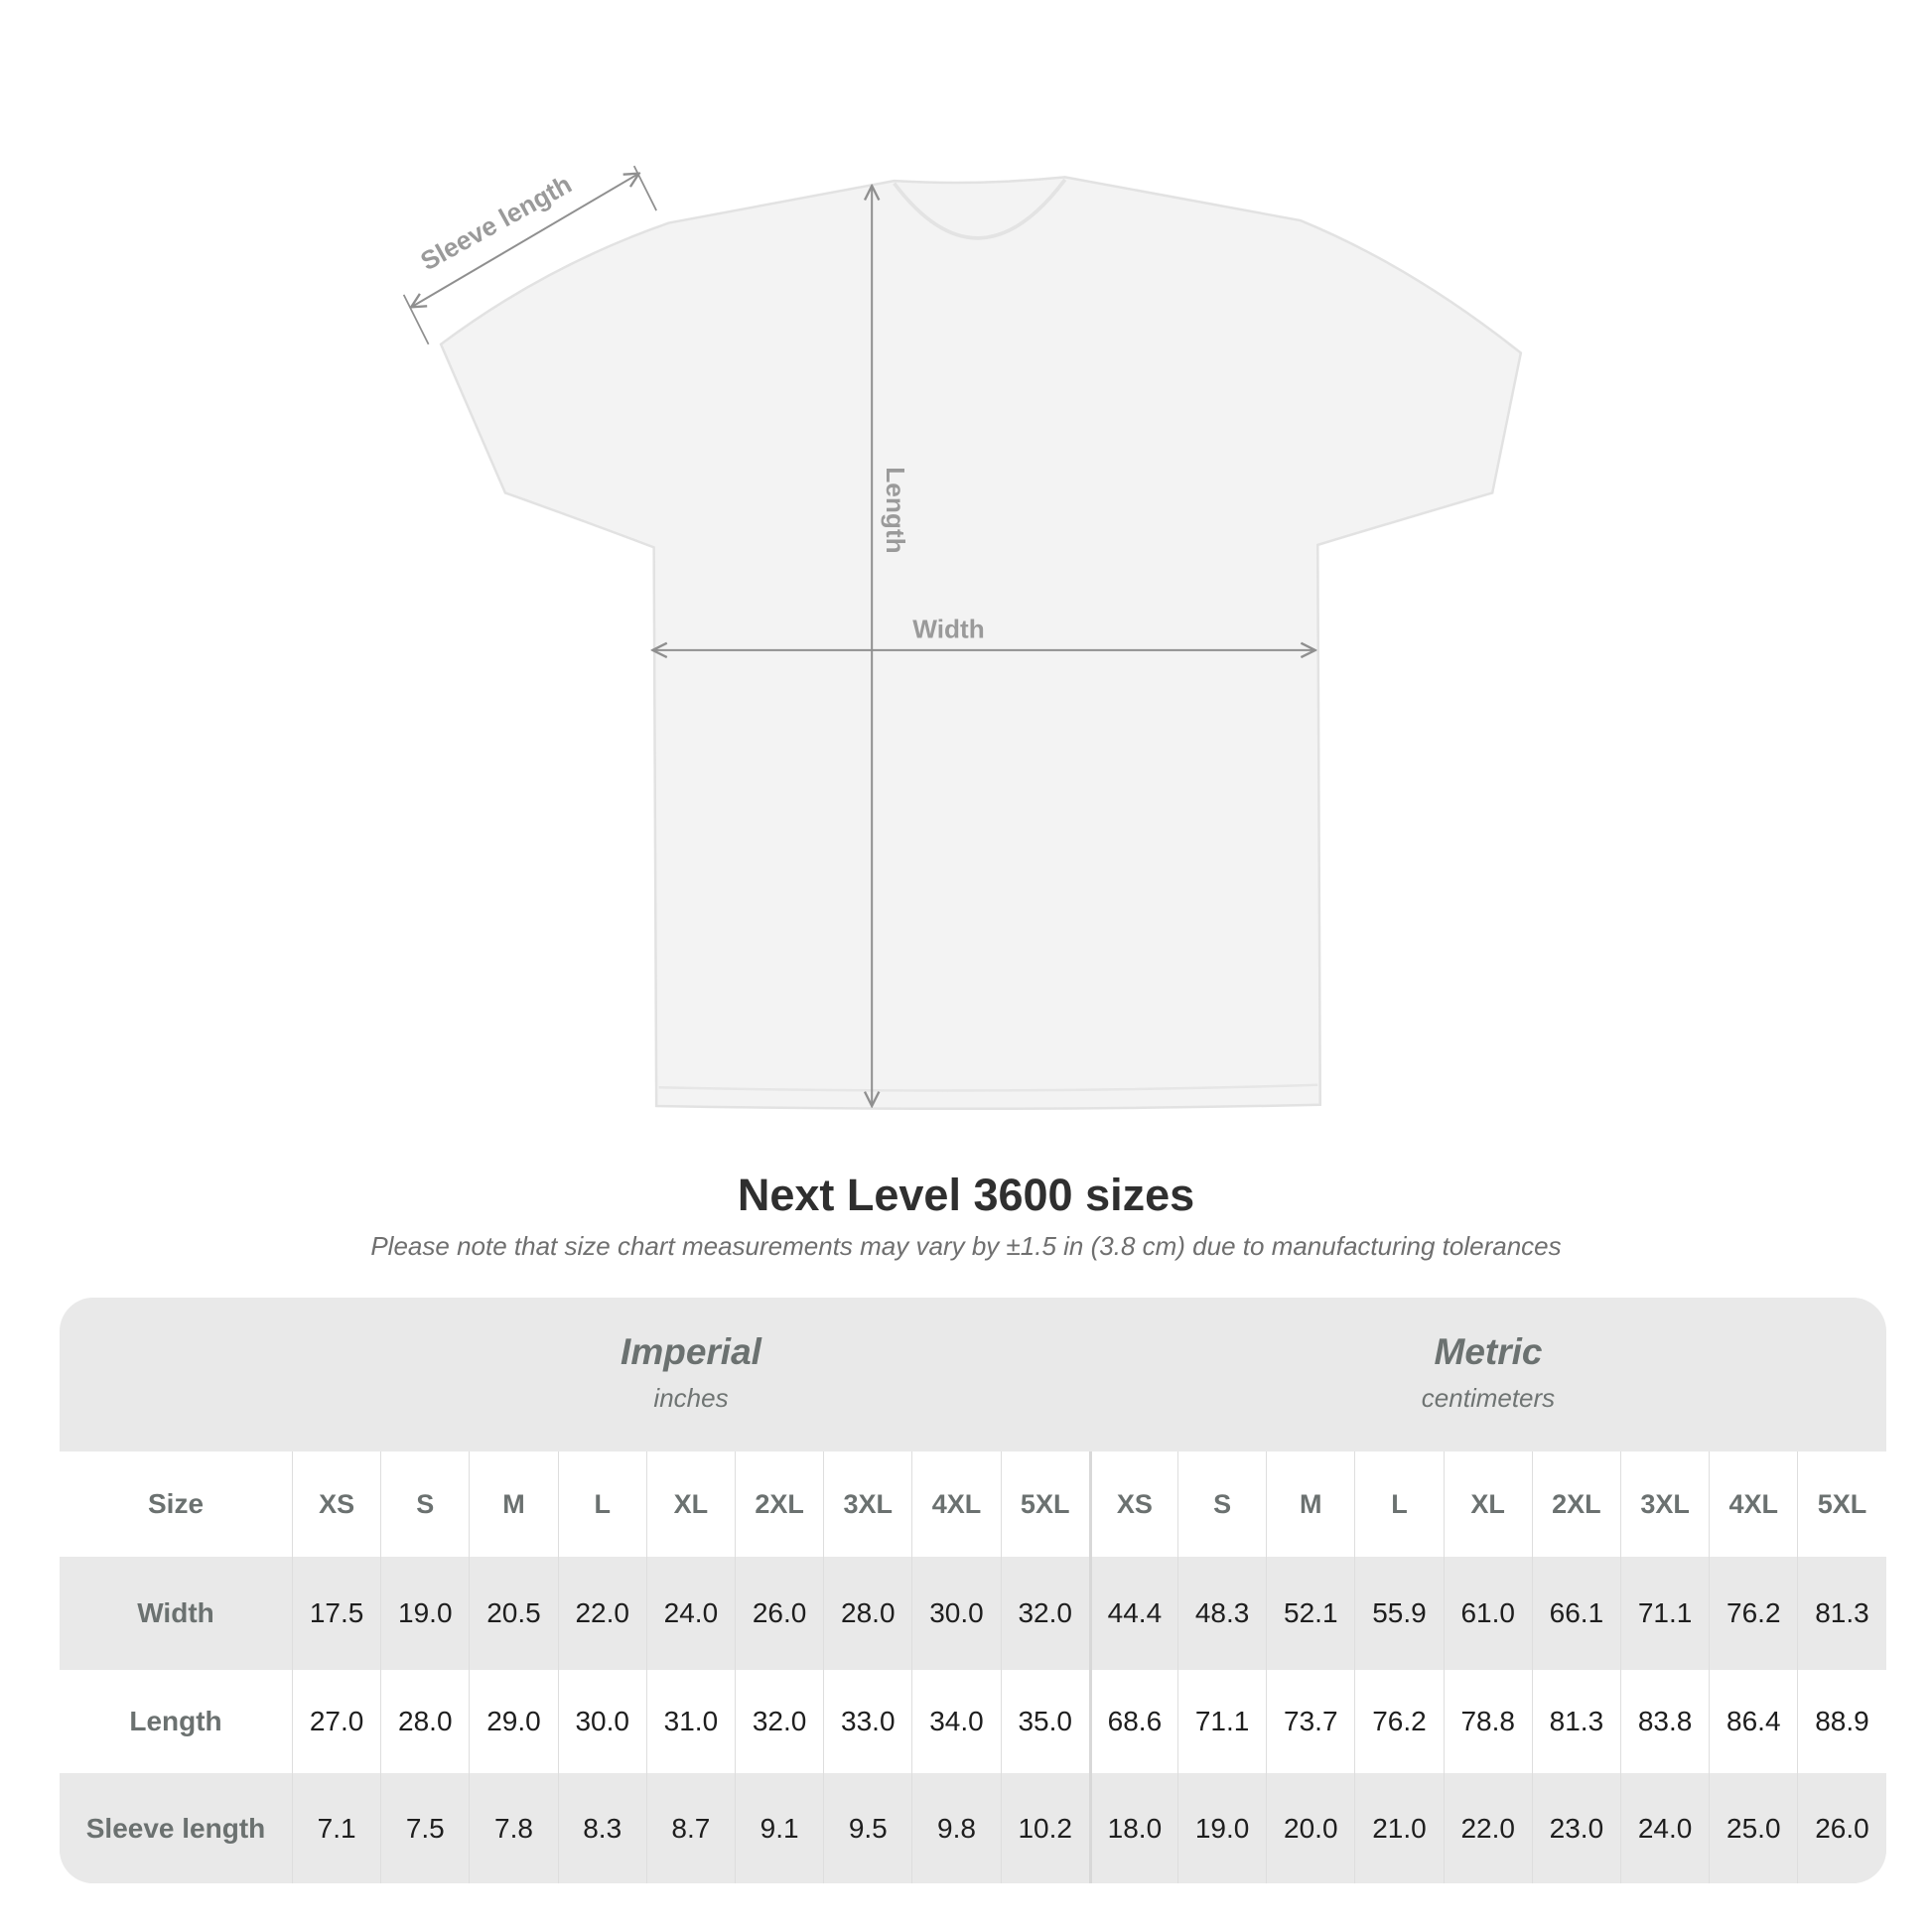 The height and width of the screenshot is (1932, 1932). Describe the element at coordinates (691, 1374) in the screenshot. I see `imperial-header: Imperial inches` at that location.